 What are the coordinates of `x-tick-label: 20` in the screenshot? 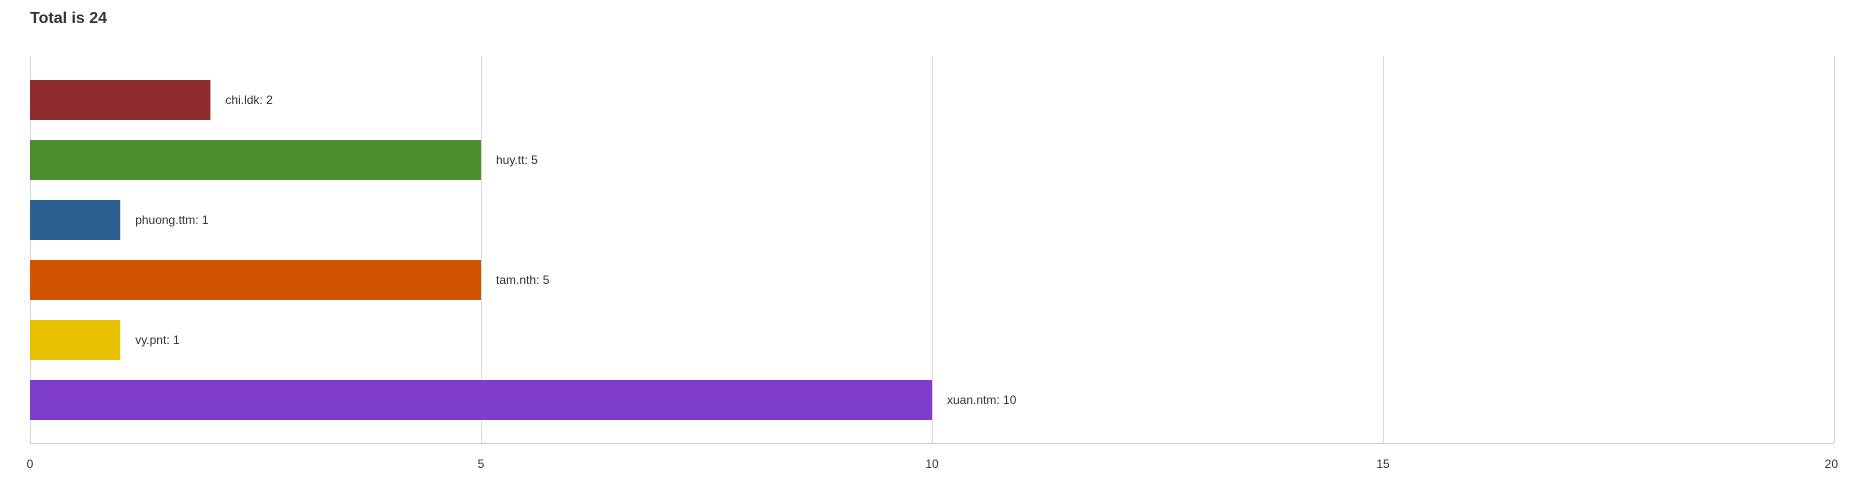 It's located at (1832, 464).